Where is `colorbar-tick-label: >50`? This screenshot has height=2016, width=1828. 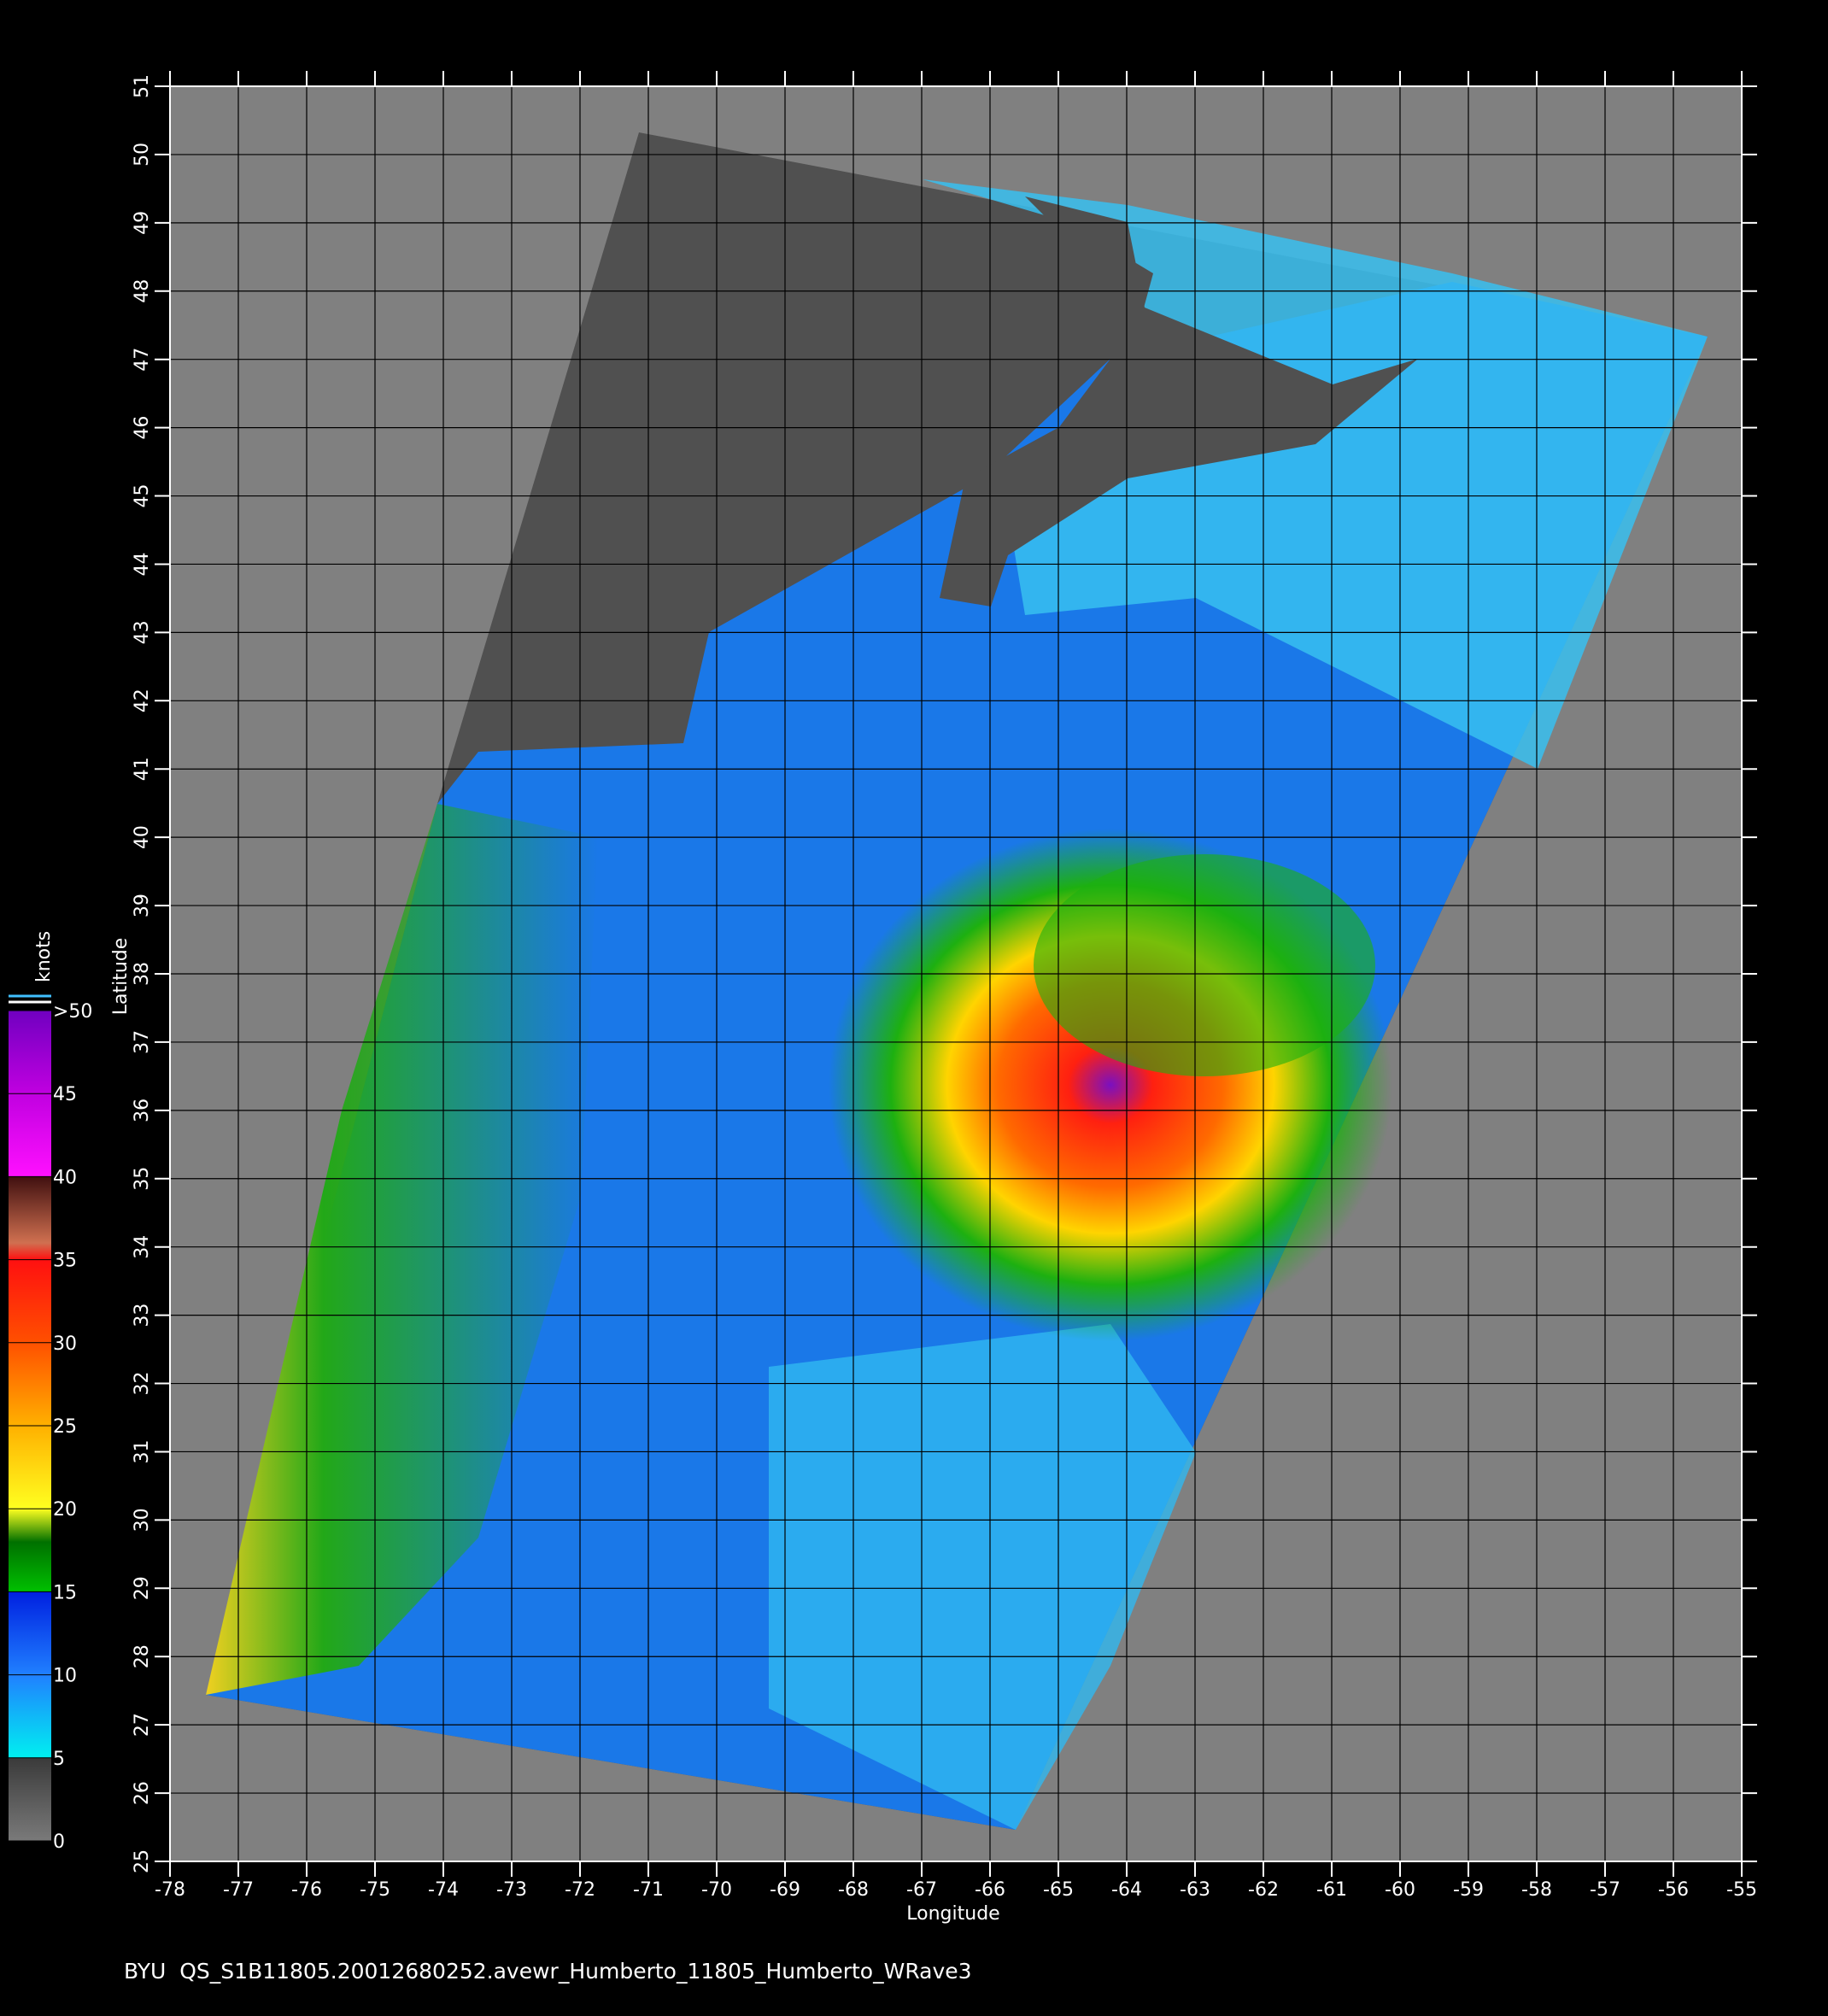
colorbar-tick-label: >50 is located at coordinates (73, 1012).